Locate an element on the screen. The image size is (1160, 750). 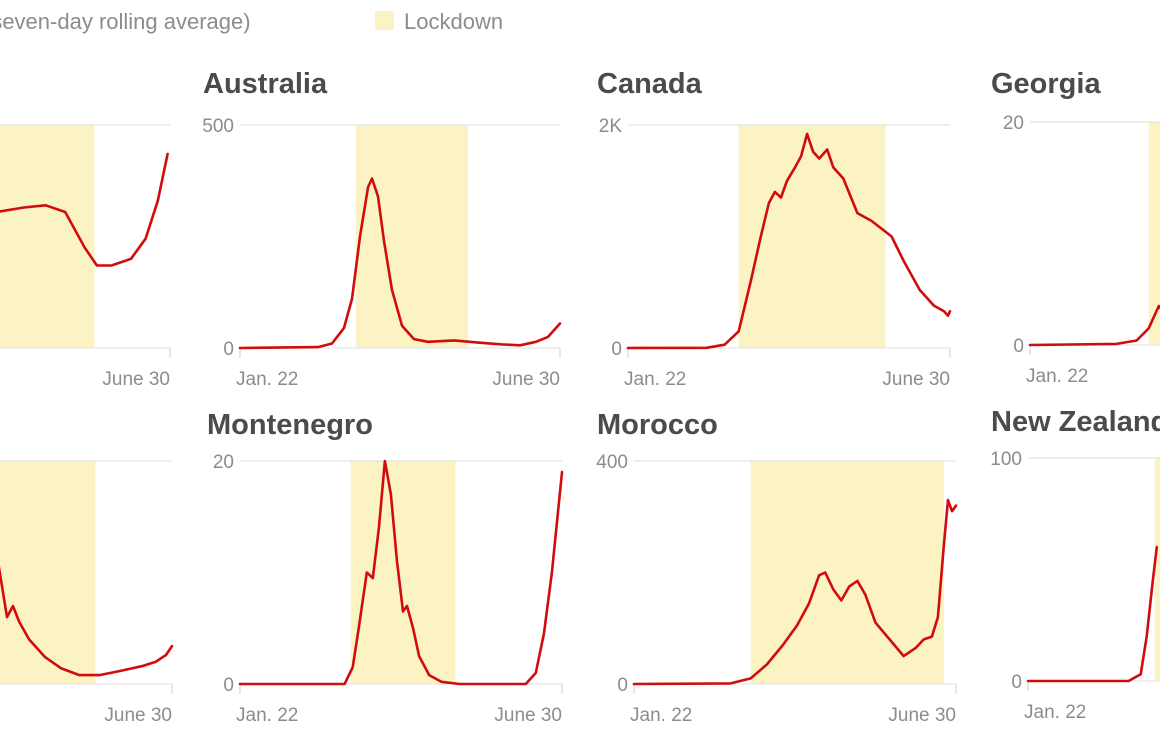
panel-title-canada: Canada is located at coordinates (649, 84).